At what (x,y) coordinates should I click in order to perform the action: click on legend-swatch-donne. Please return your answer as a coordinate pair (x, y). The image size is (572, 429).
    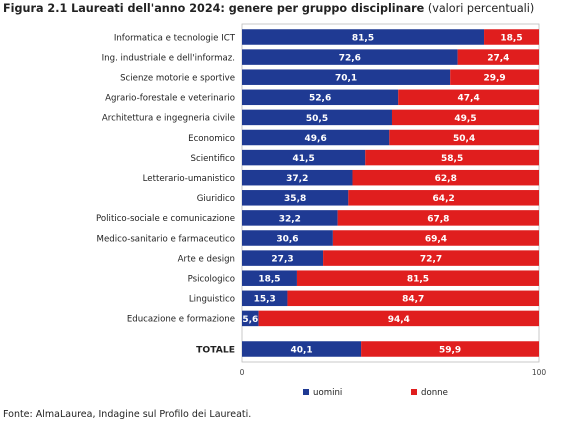
    Looking at the image, I should click on (414, 392).